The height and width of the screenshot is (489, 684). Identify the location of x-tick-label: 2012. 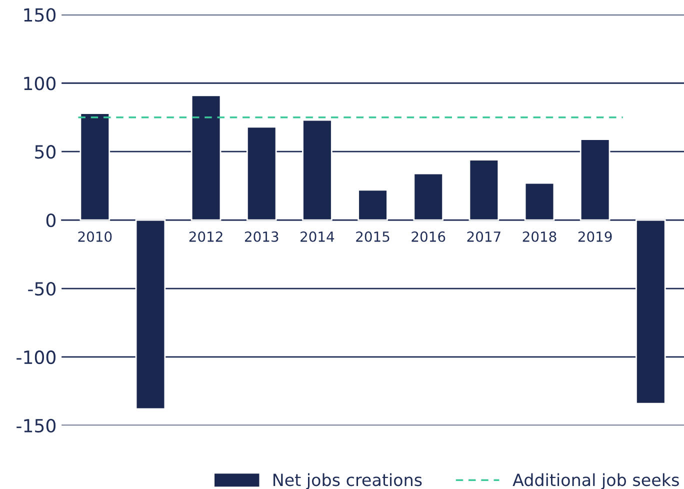
(205, 236).